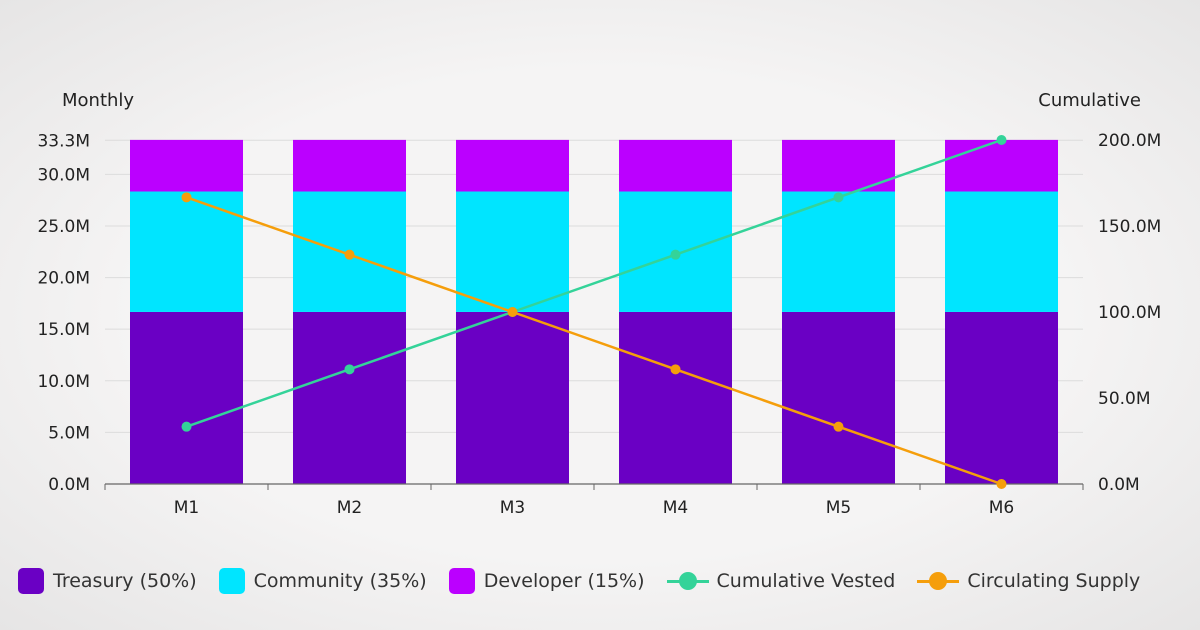 The height and width of the screenshot is (630, 1200). I want to click on x-tick-label: M5, so click(838, 508).